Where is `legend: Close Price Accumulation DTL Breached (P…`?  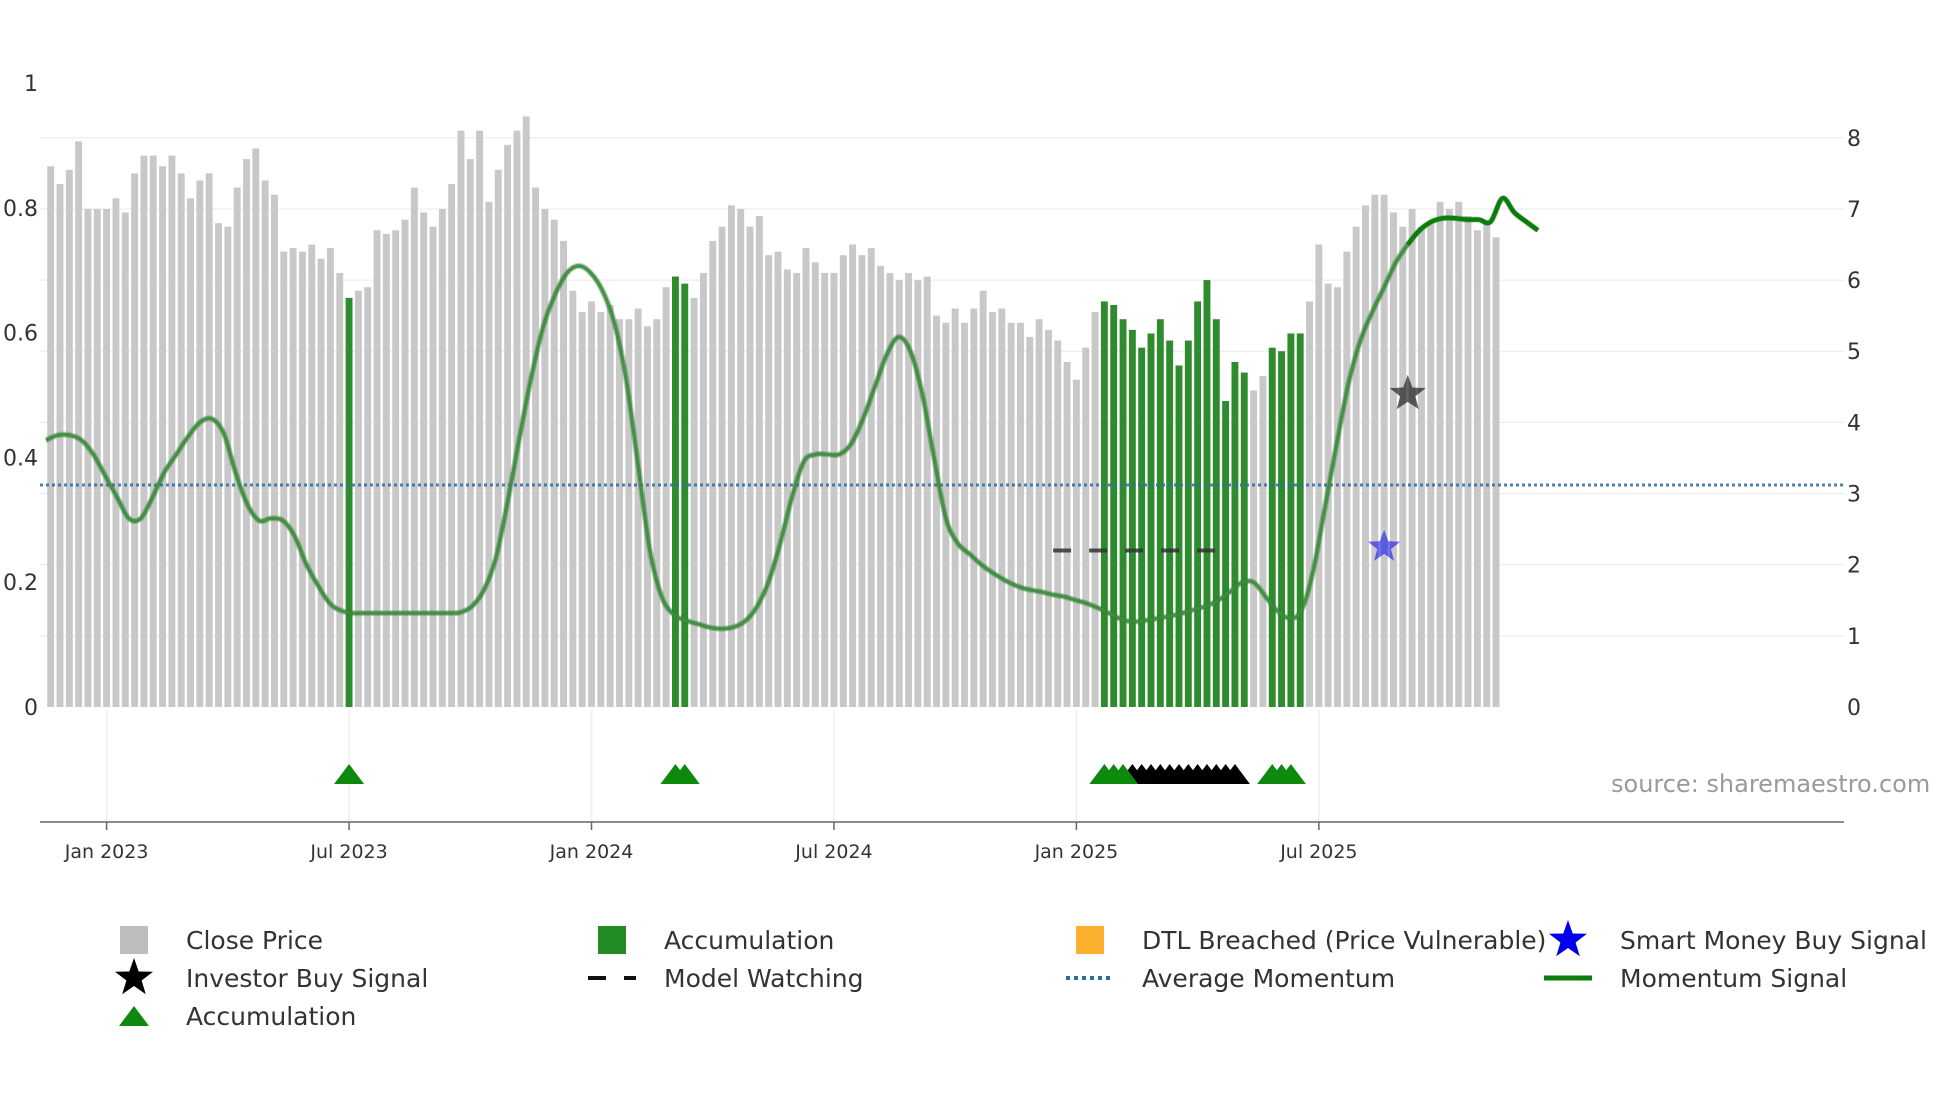
legend: Close Price Accumulation DTL Breached (P… is located at coordinates (1013, 980).